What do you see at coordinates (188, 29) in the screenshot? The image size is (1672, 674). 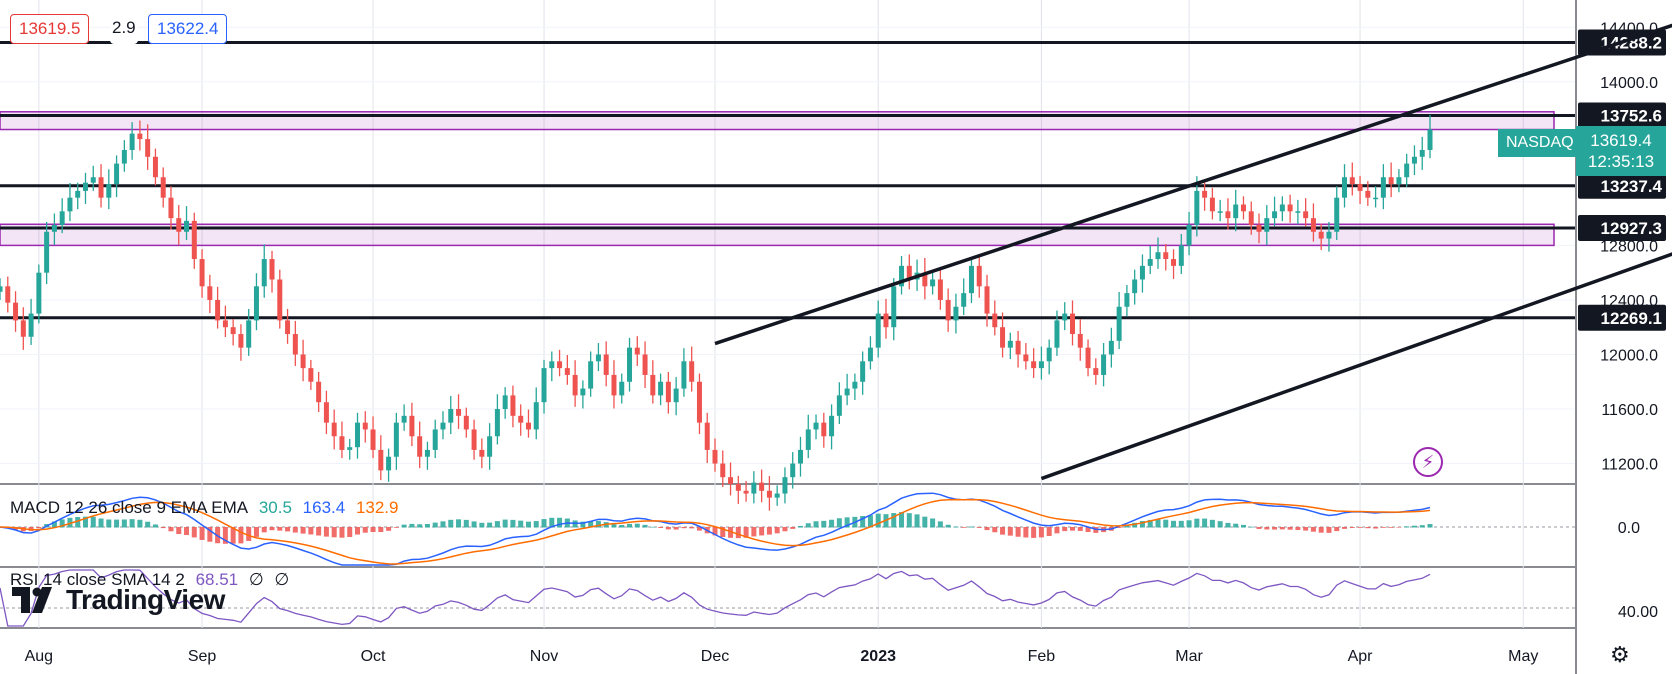 I see `ask-price-box: 13622.4` at bounding box center [188, 29].